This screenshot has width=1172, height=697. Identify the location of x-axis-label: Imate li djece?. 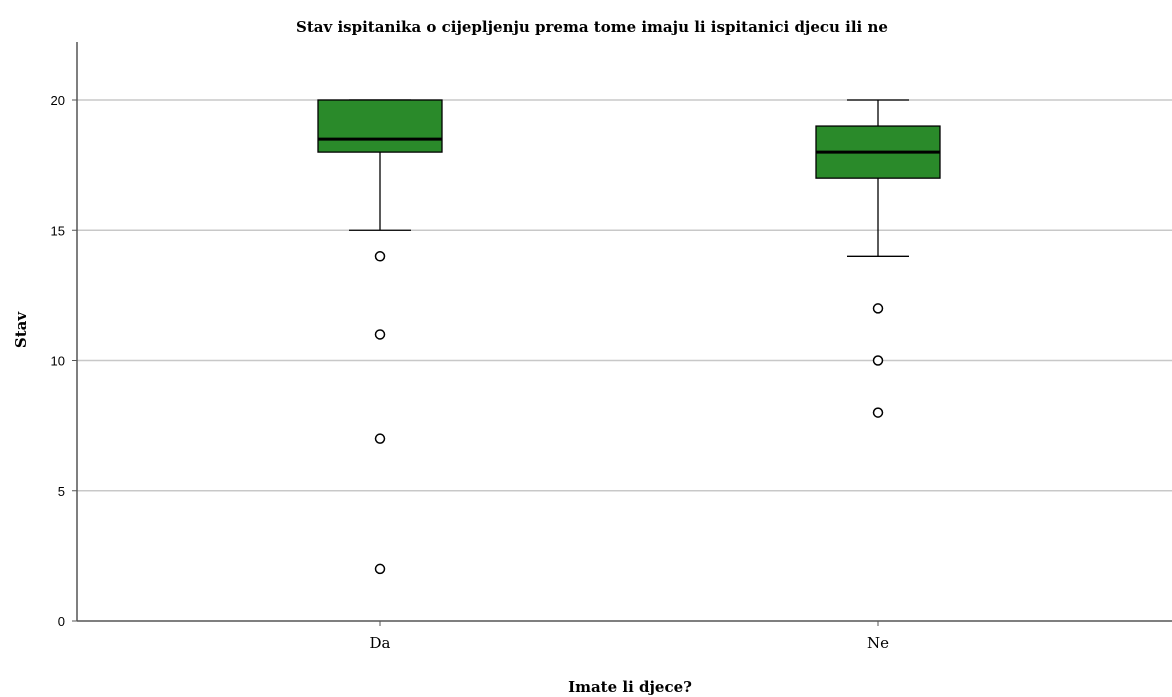
(630, 687).